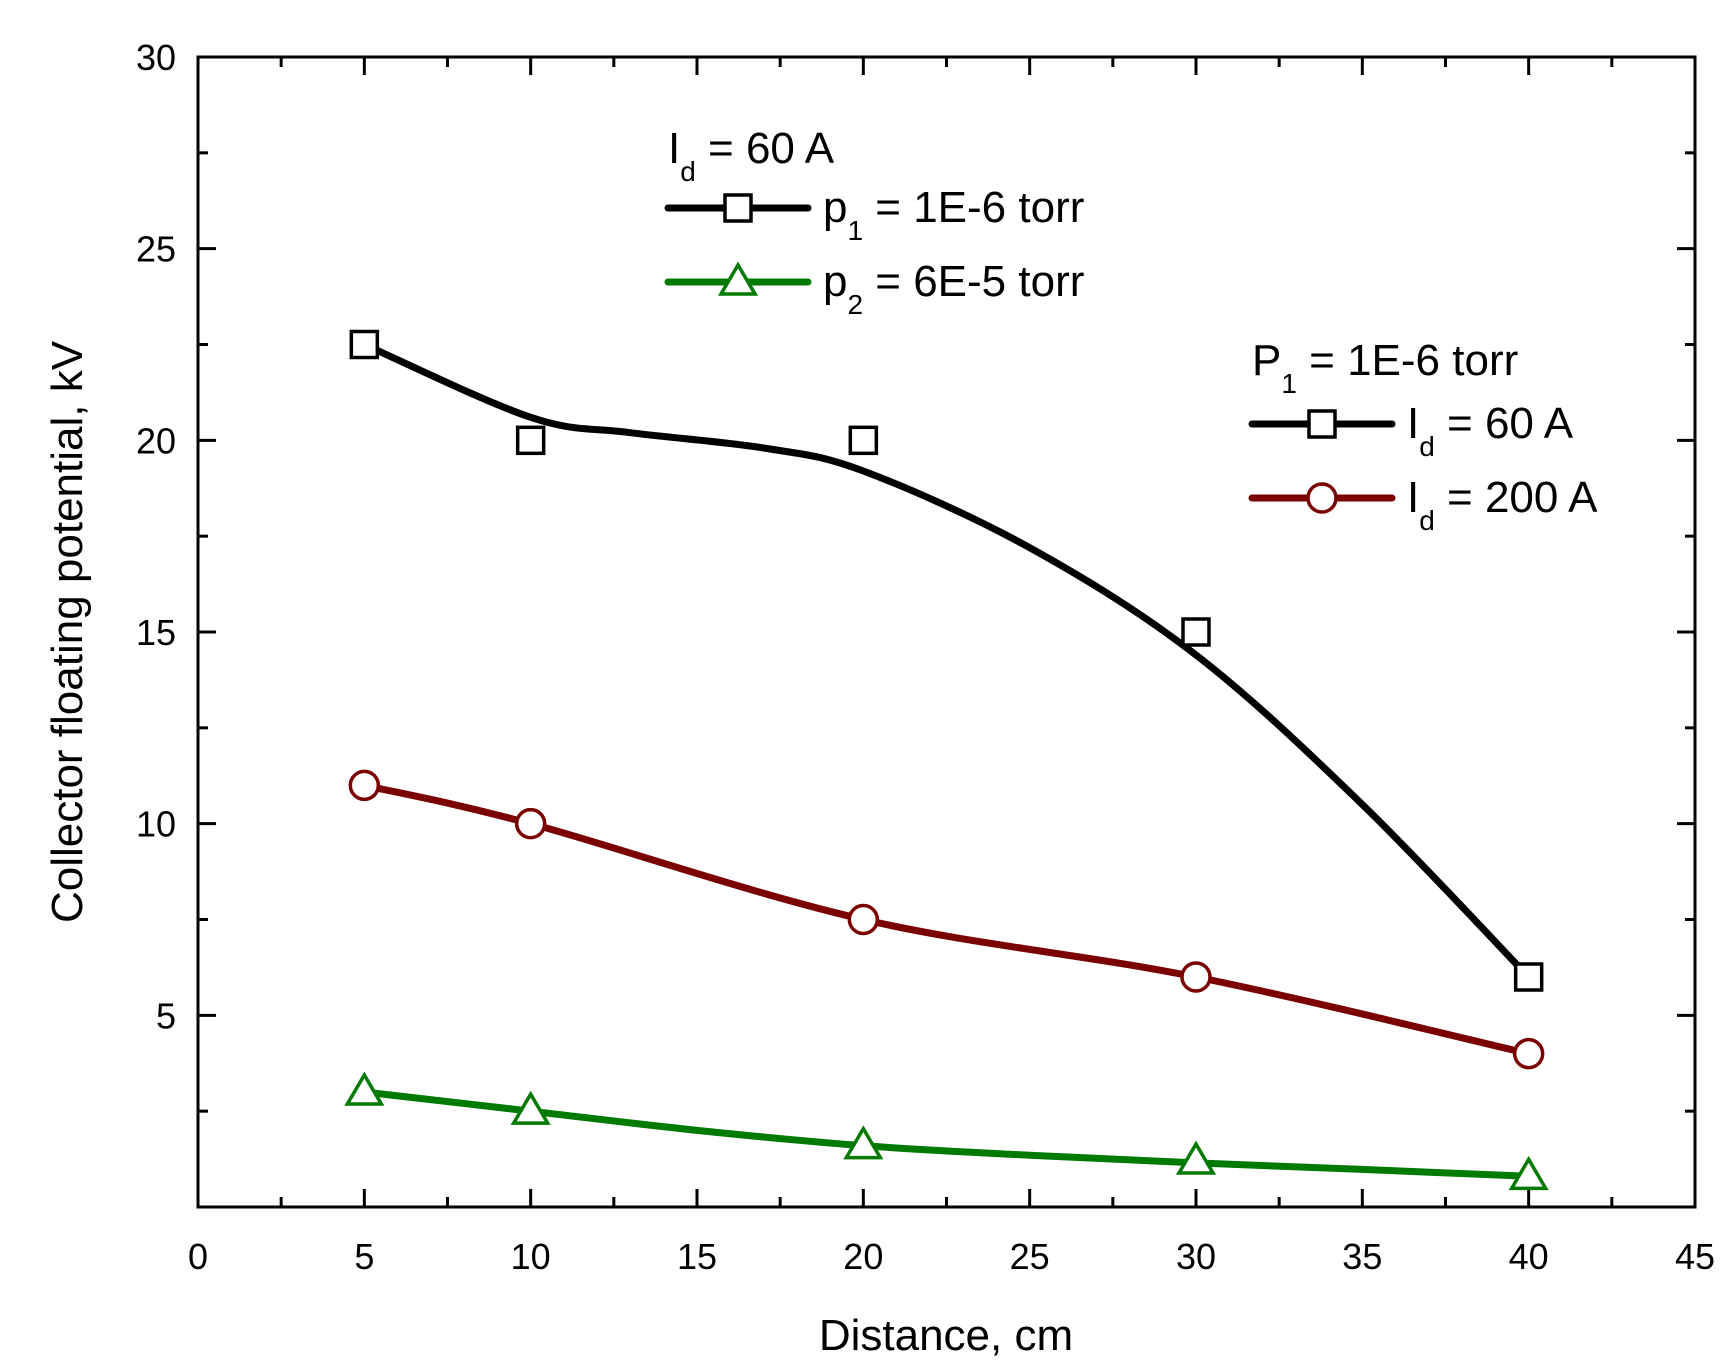 Image resolution: width=1729 pixels, height=1371 pixels. What do you see at coordinates (751, 155) in the screenshot?
I see `legend-title: Id = 60 A` at bounding box center [751, 155].